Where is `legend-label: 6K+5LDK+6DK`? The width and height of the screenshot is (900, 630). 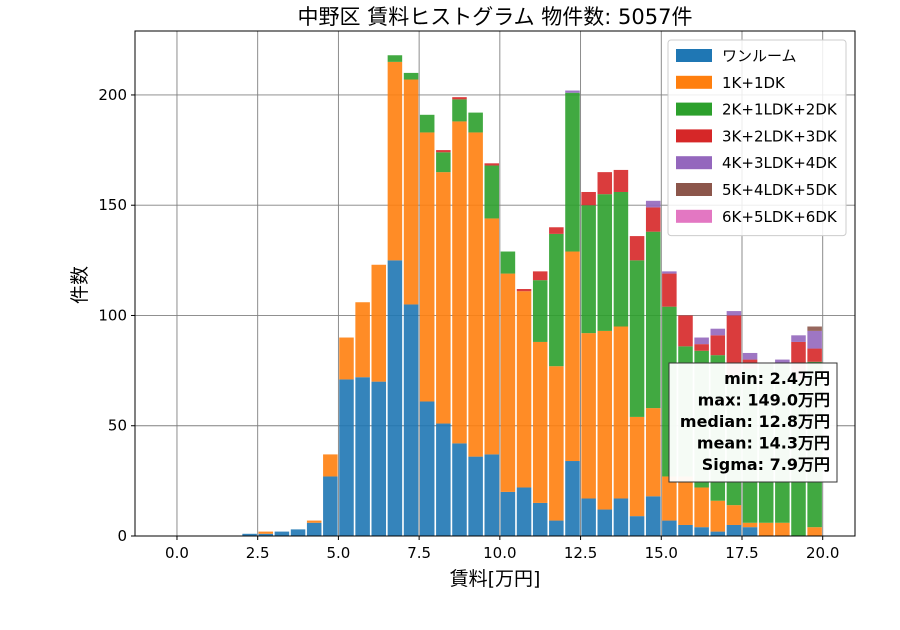
legend-label: 6K+5LDK+6DK is located at coordinates (780, 217).